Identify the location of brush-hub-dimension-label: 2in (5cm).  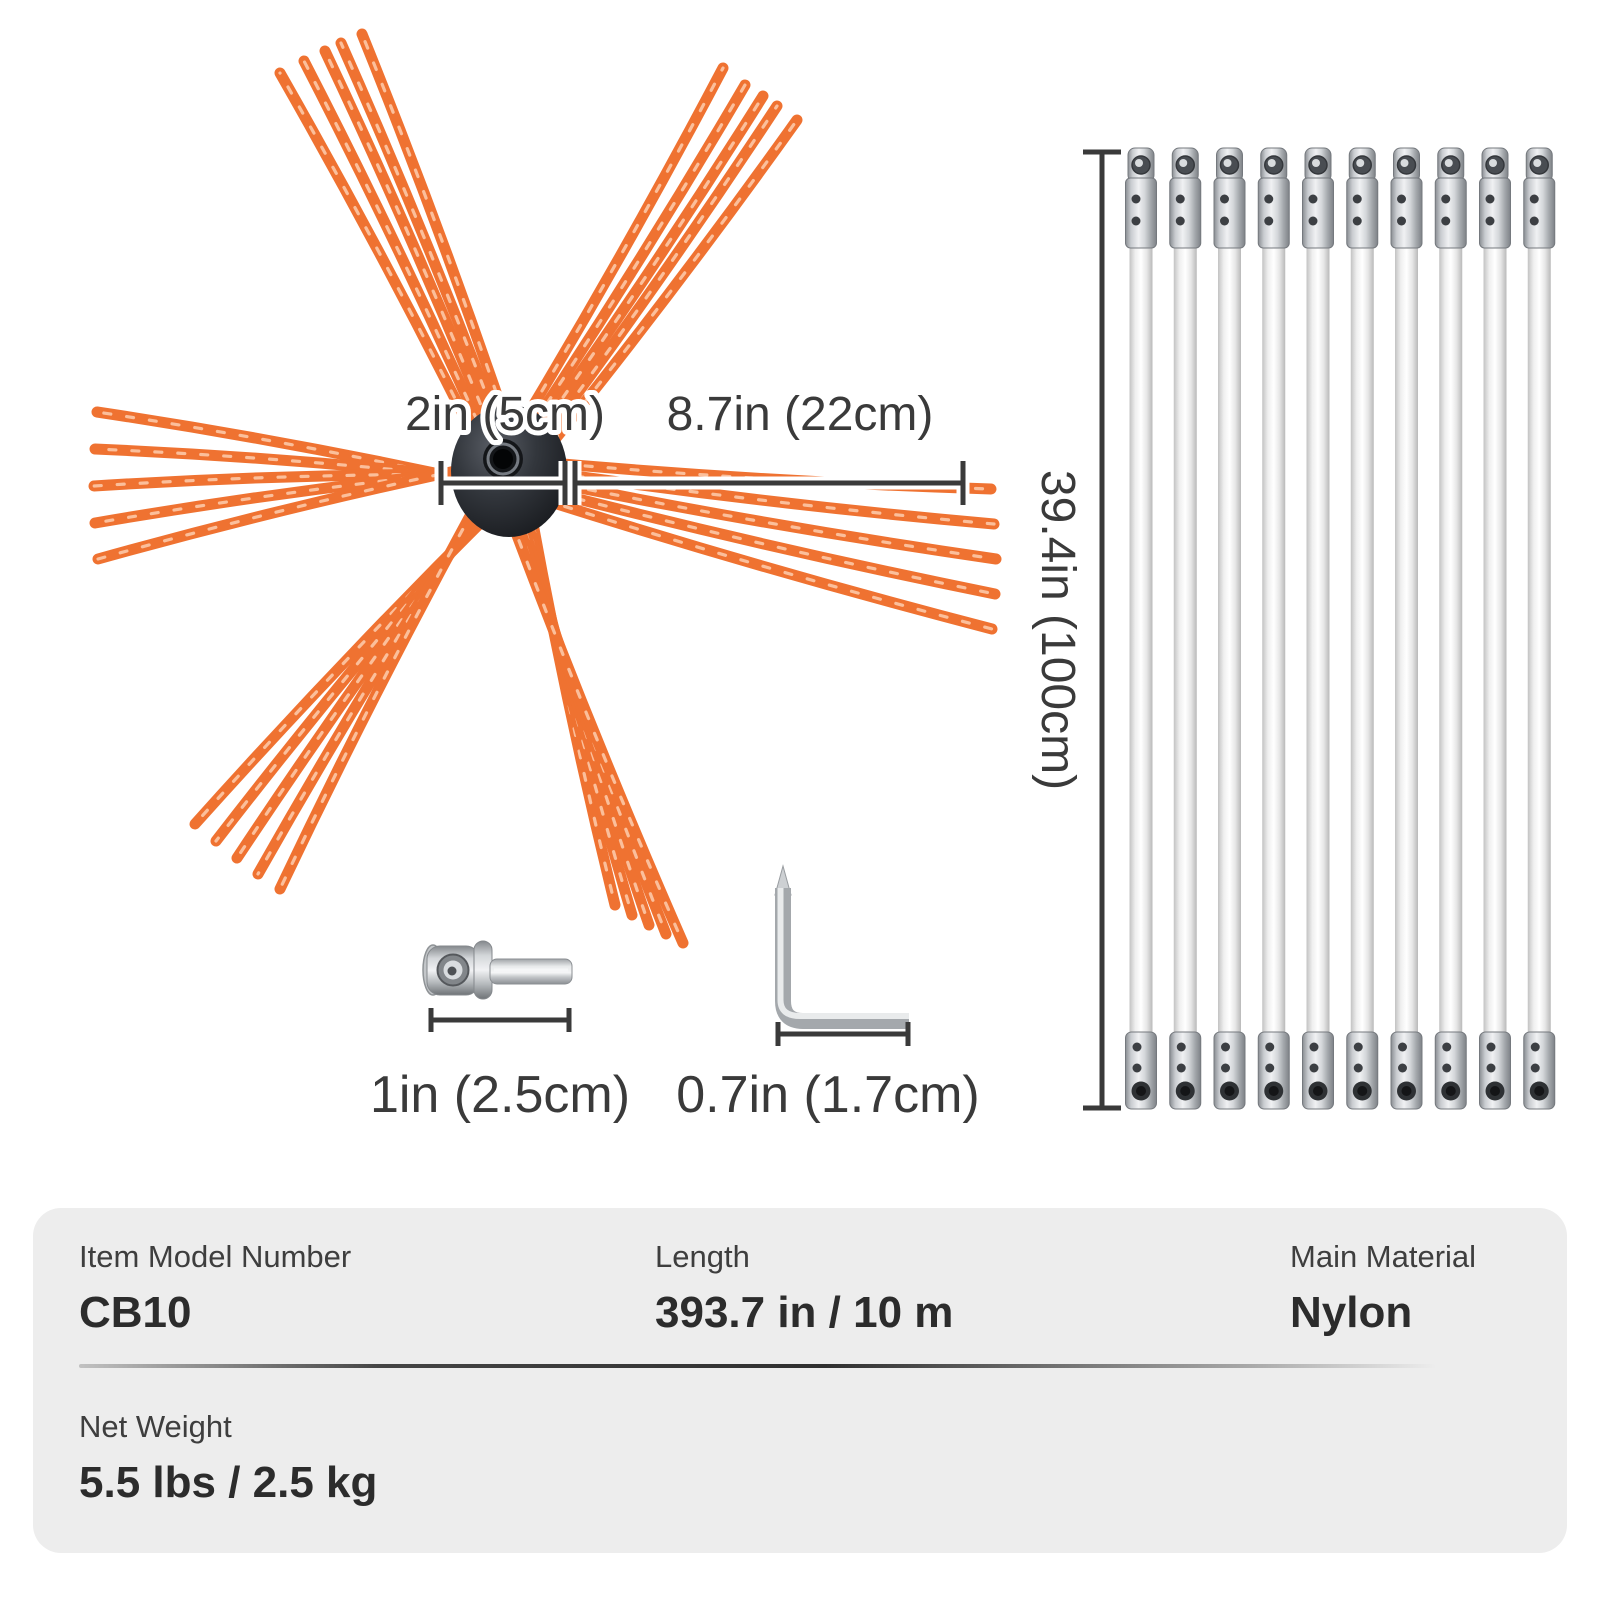
(505, 414).